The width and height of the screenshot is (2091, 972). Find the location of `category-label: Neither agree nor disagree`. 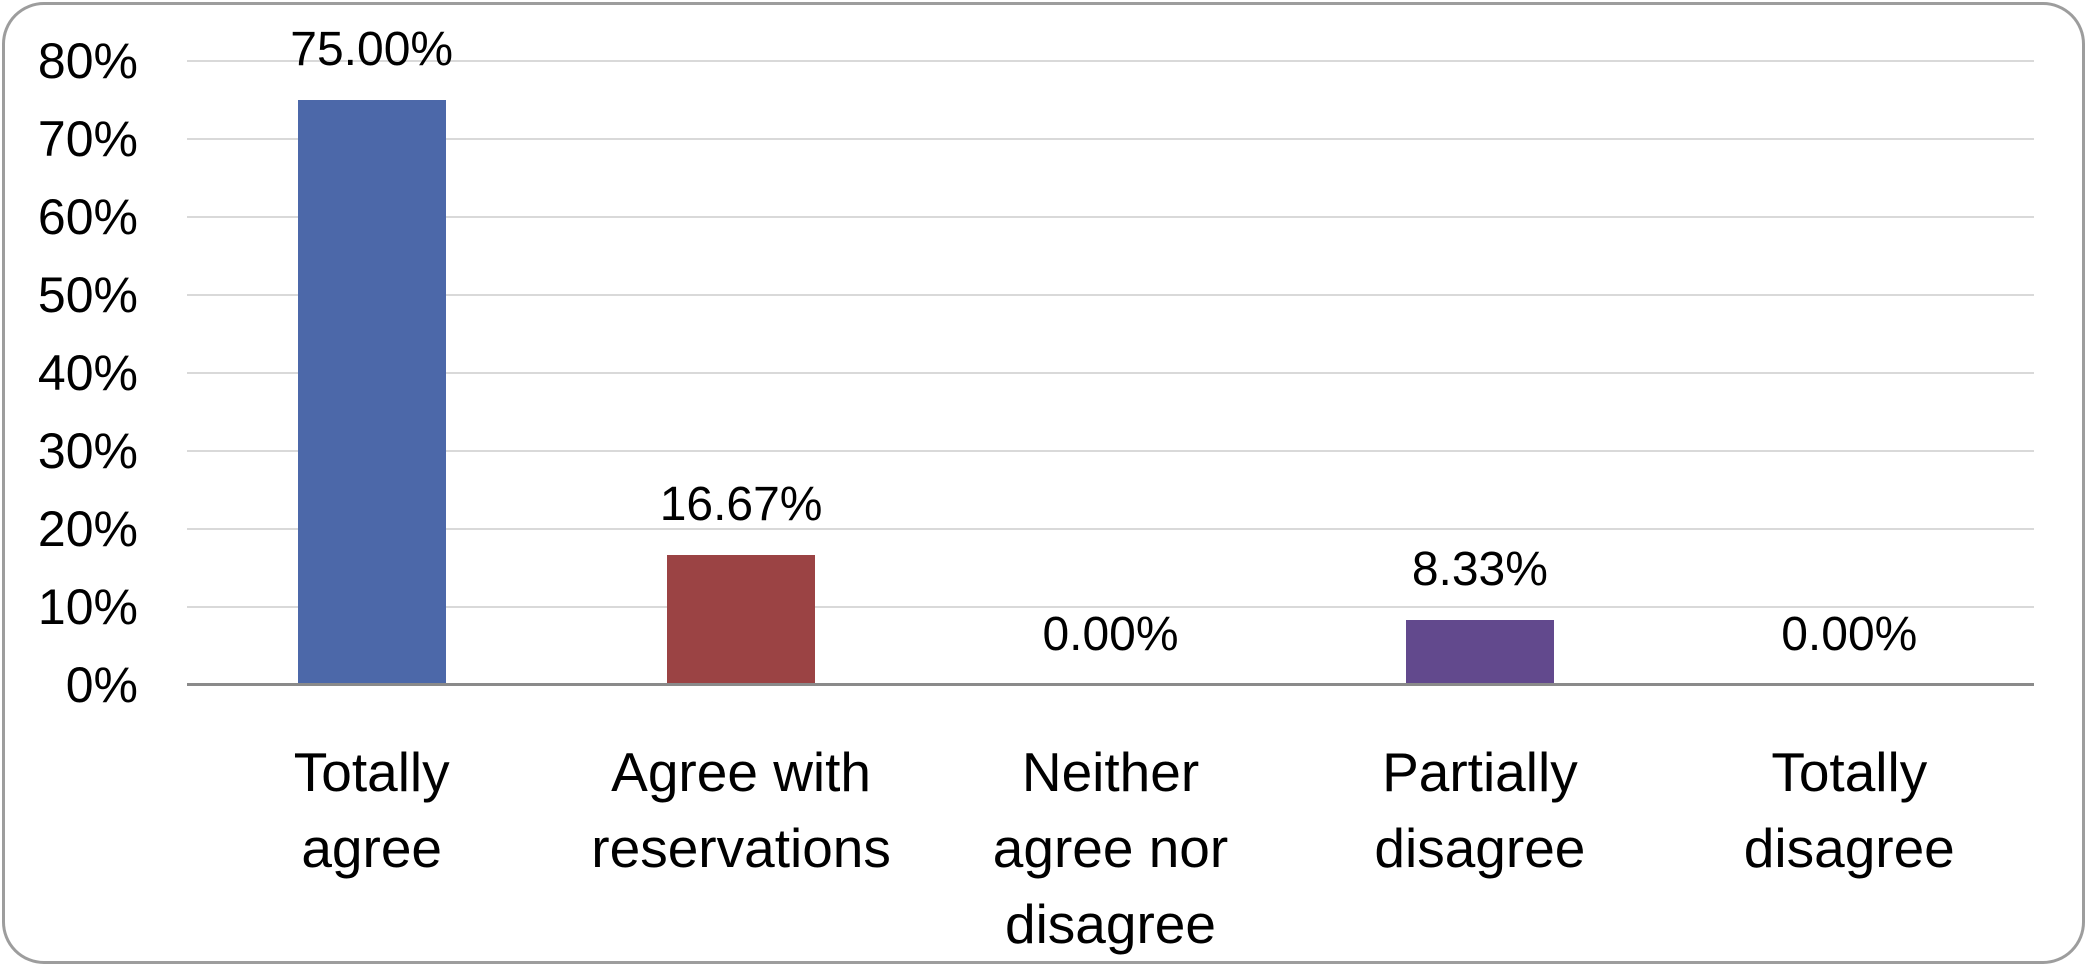

category-label: Neither agree nor disagree is located at coordinates (1110, 848).